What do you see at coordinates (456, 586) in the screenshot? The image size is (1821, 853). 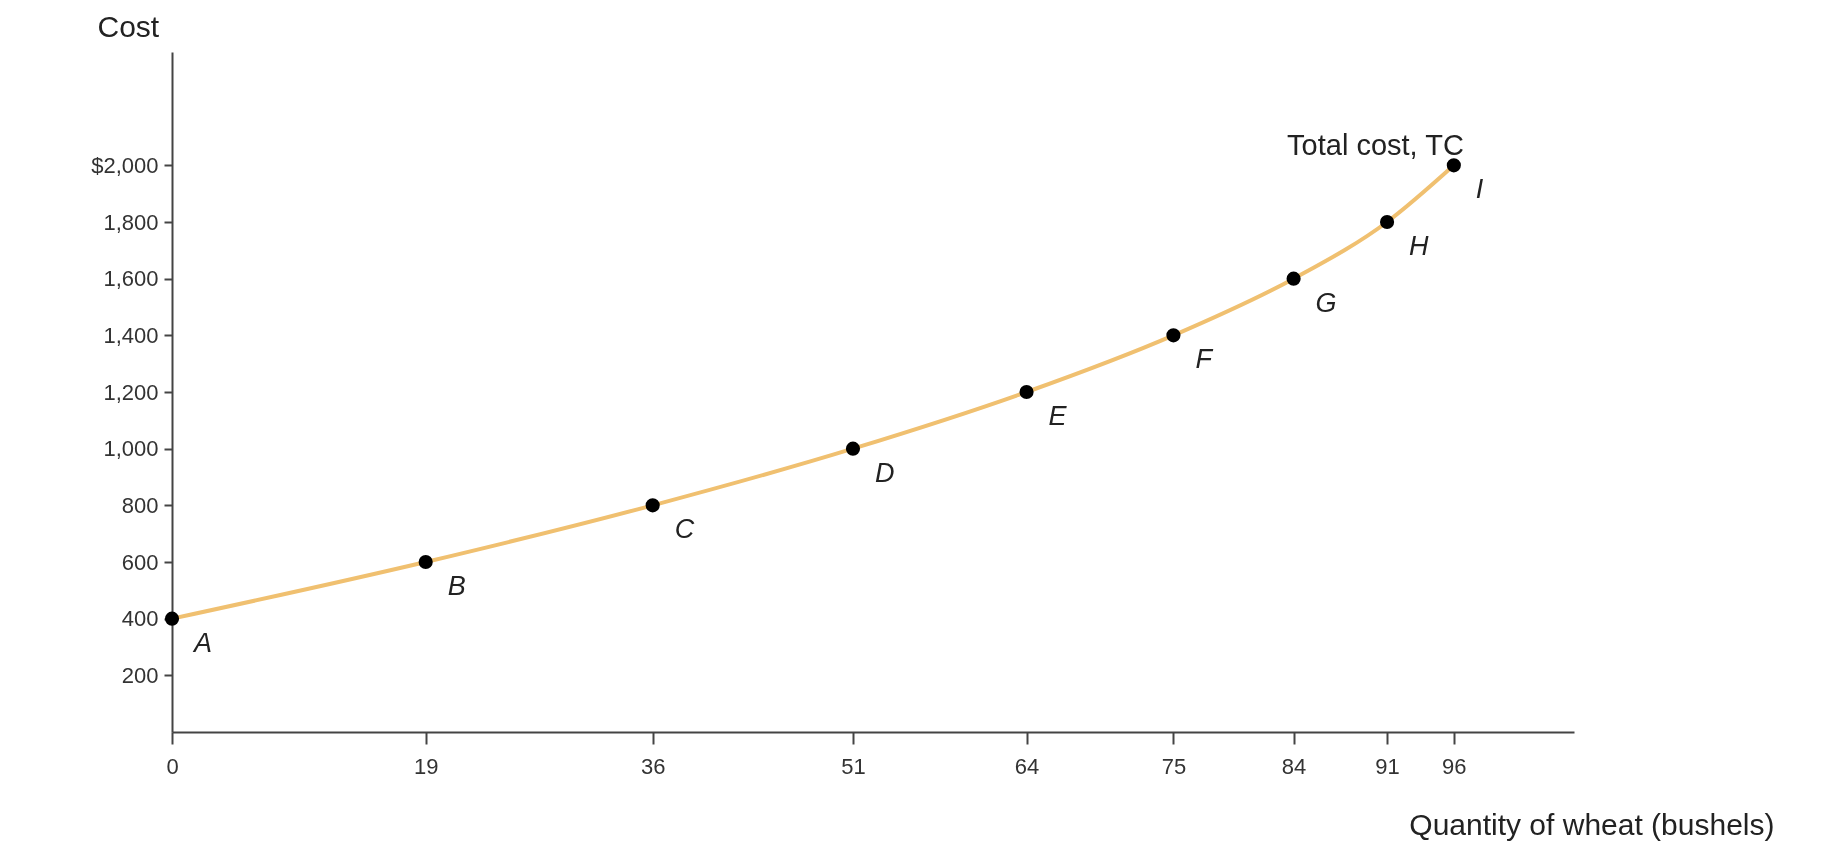 I see `annotation: B` at bounding box center [456, 586].